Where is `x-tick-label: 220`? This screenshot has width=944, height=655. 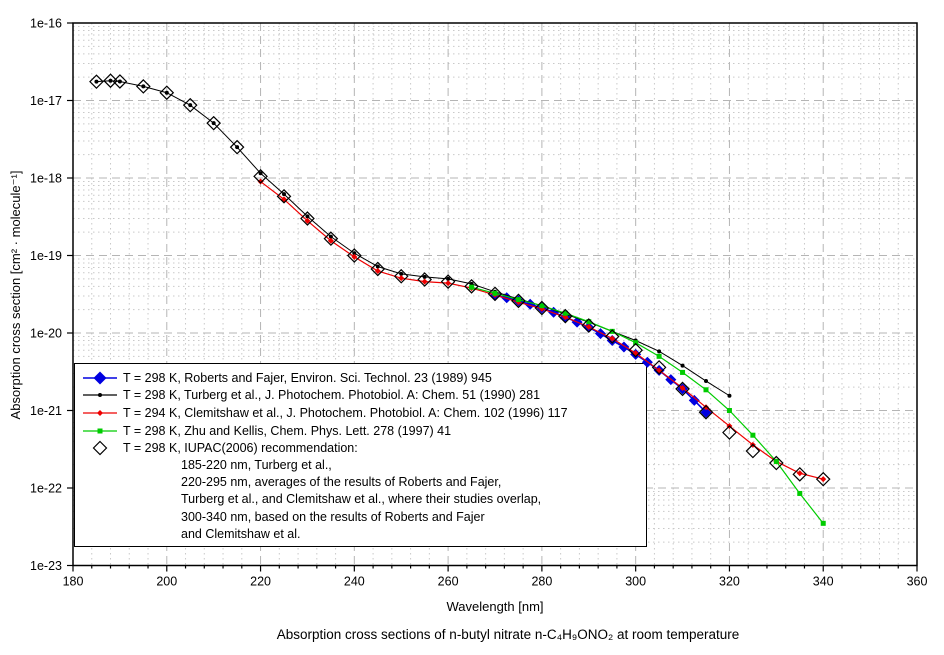
x-tick-label: 220 is located at coordinates (260, 582).